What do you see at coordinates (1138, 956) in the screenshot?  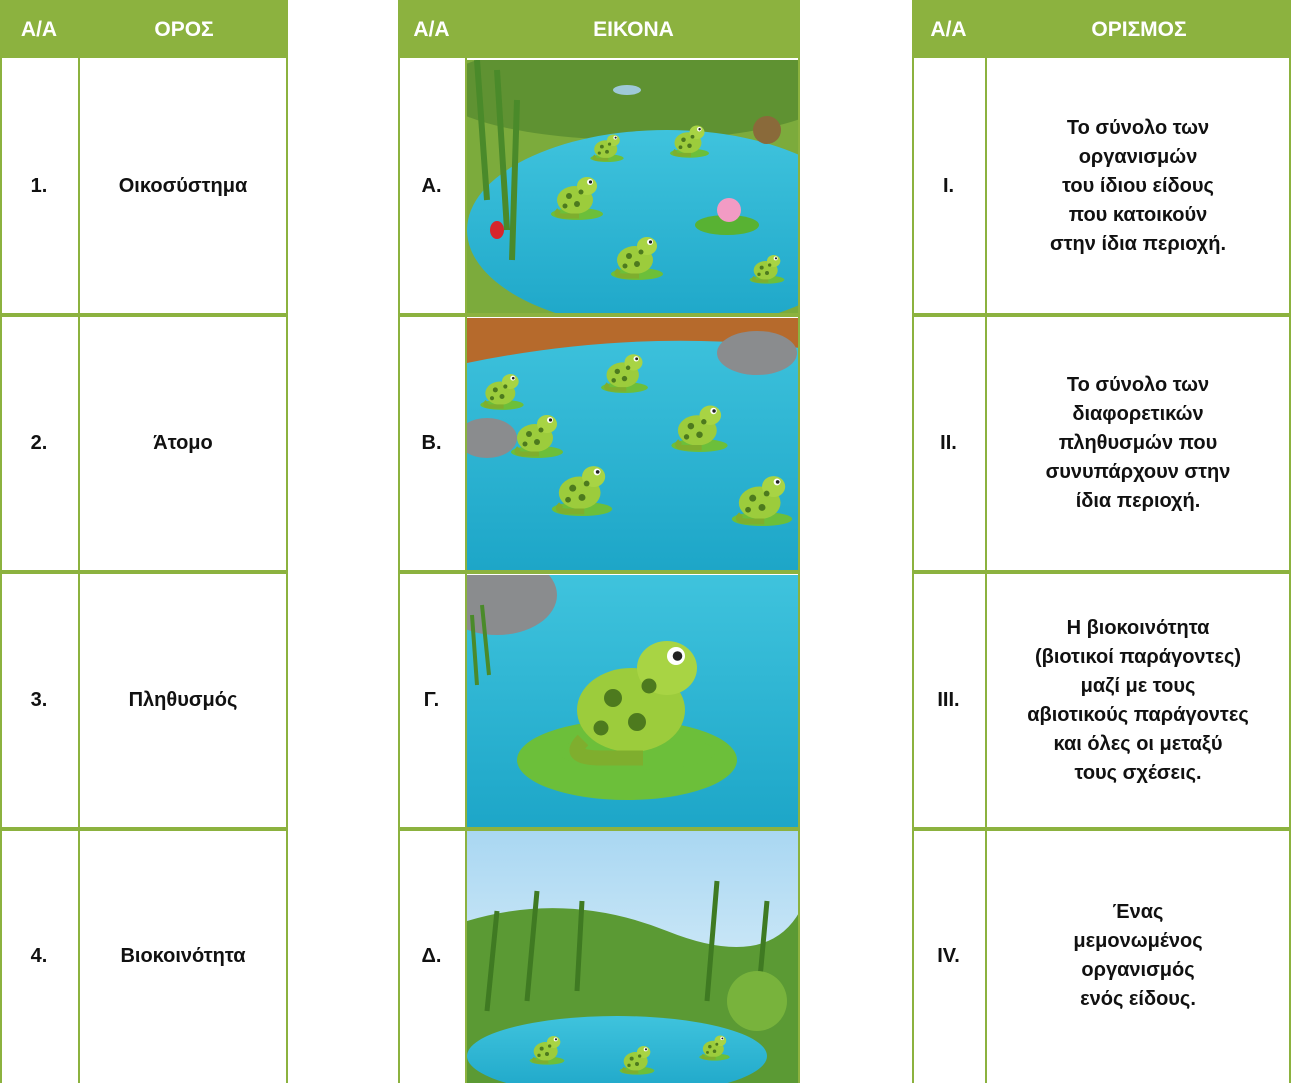 I see `definition: Ένας μεμονωμένος οργανισμός ενός είδους.` at bounding box center [1138, 956].